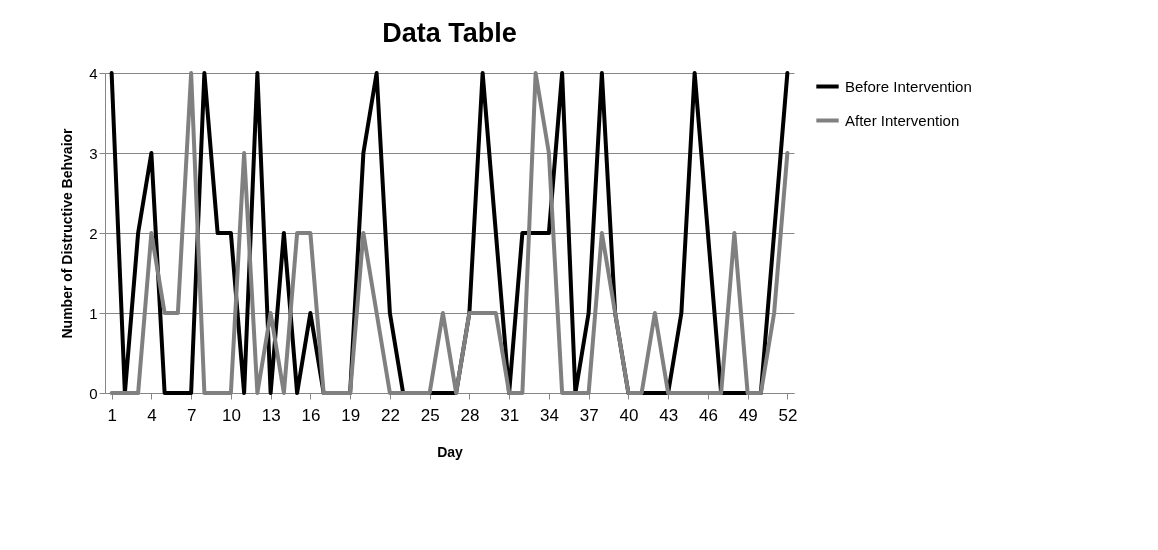  What do you see at coordinates (67, 233) in the screenshot?
I see `y-axis-title: Number of Distructive Behvaior` at bounding box center [67, 233].